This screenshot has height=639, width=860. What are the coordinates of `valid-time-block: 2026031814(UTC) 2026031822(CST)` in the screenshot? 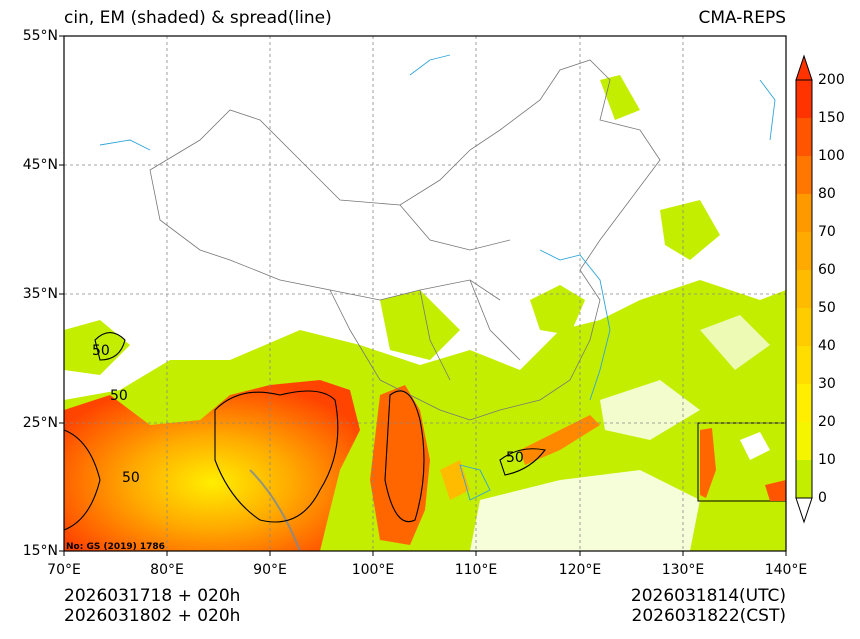 It's located at (708, 606).